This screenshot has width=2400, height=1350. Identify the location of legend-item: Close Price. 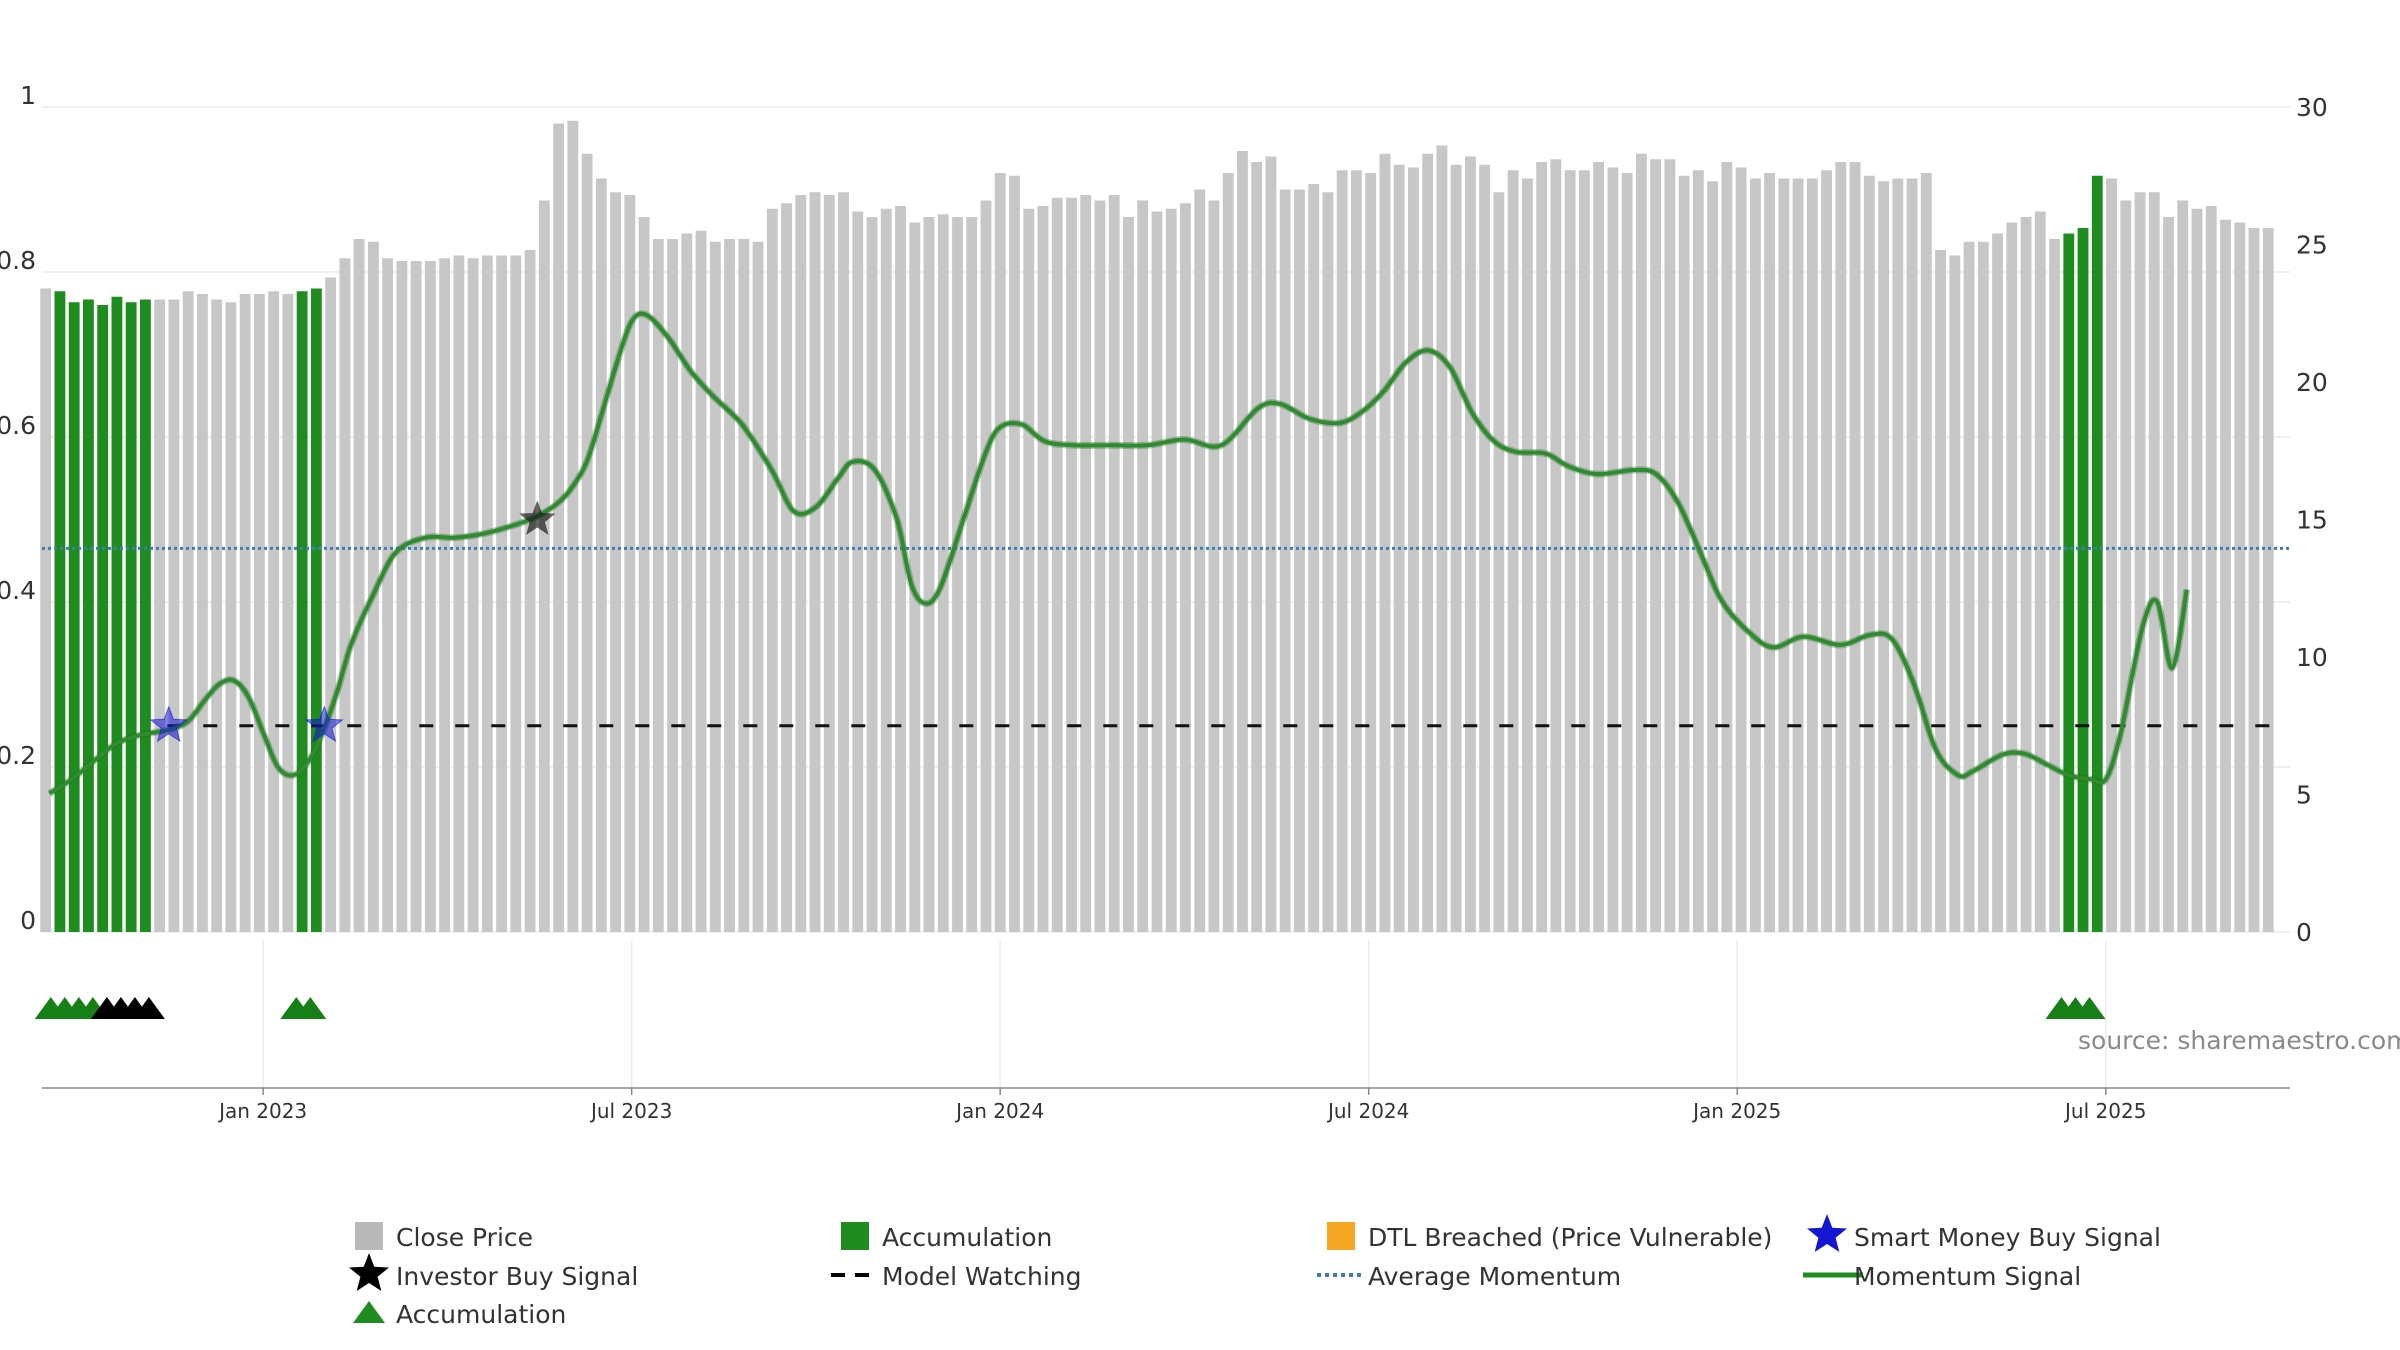
(444, 1237).